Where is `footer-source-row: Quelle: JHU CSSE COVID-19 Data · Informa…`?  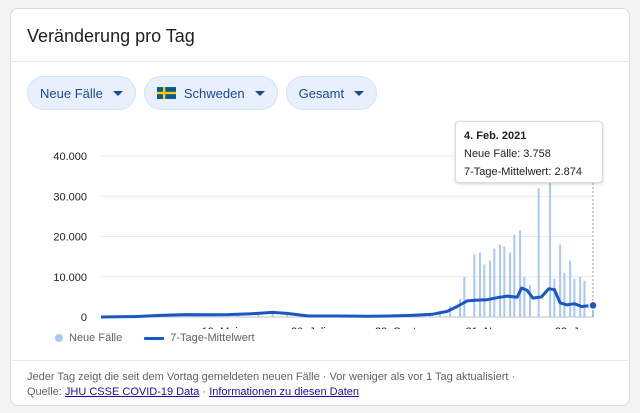 footer-source-row: Quelle: JHU CSSE COVID-19 Data · Informa… is located at coordinates (322, 392).